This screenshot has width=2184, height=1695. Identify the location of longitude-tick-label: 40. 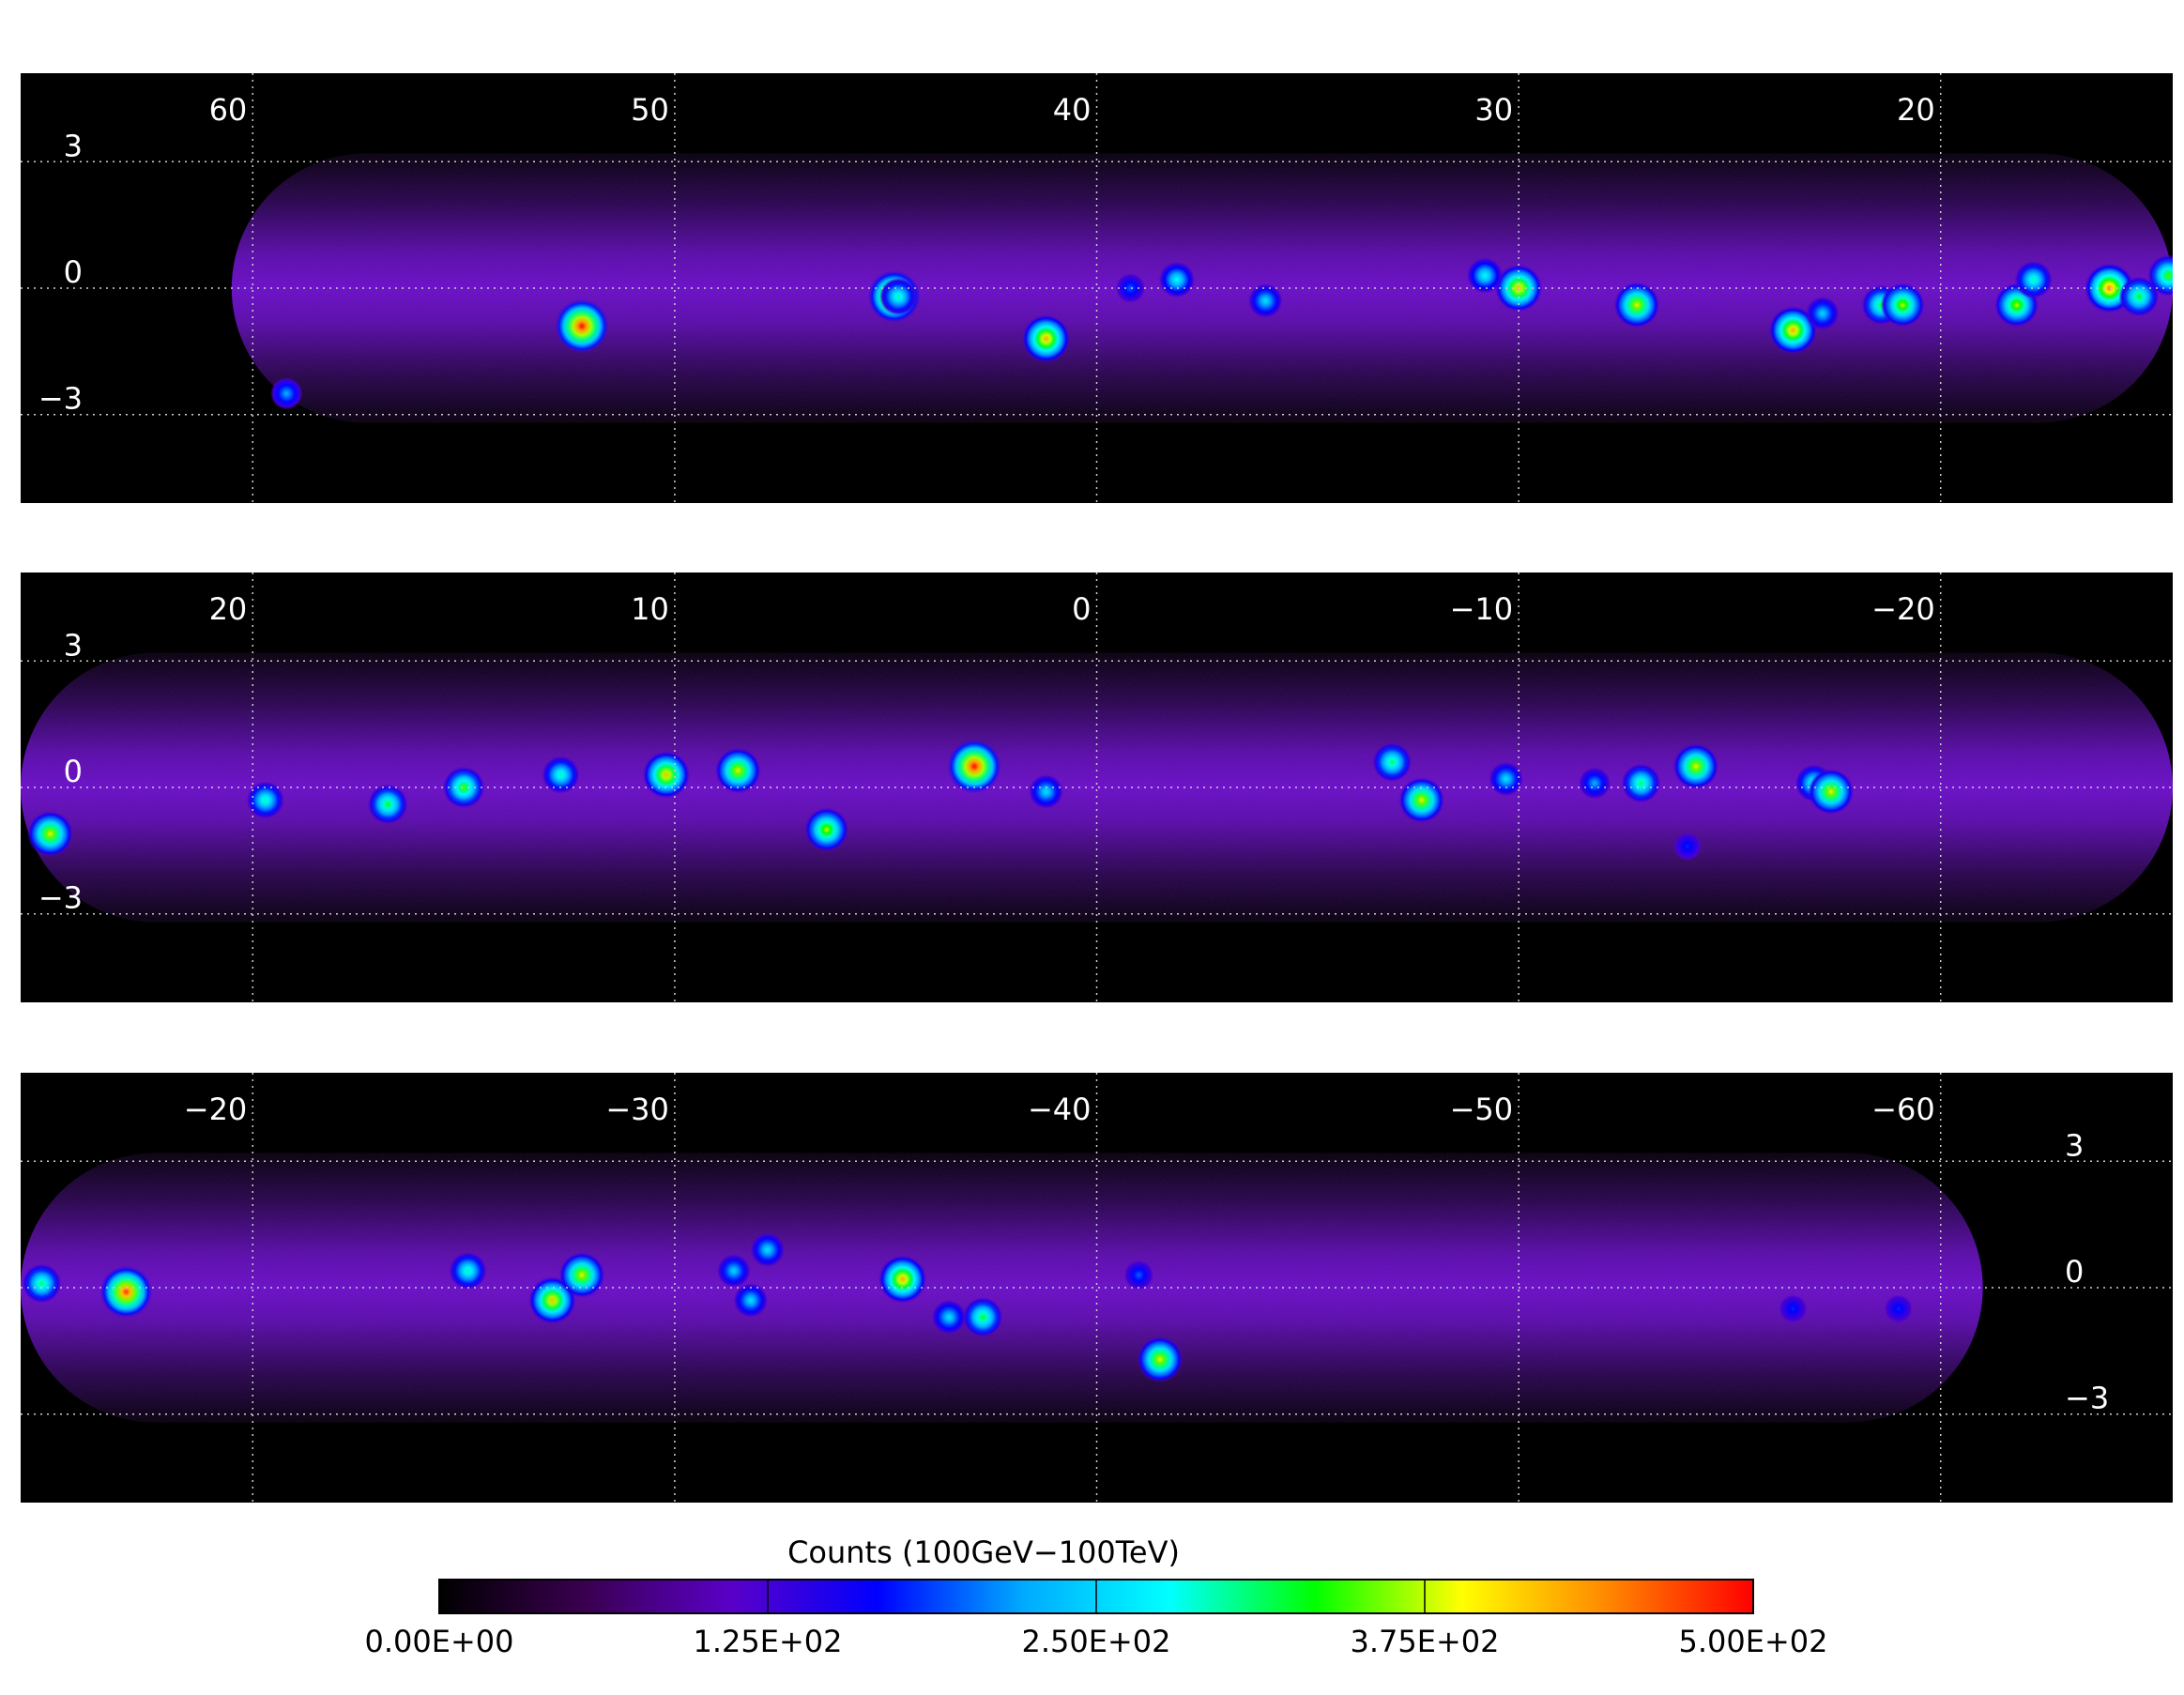
(1072, 110).